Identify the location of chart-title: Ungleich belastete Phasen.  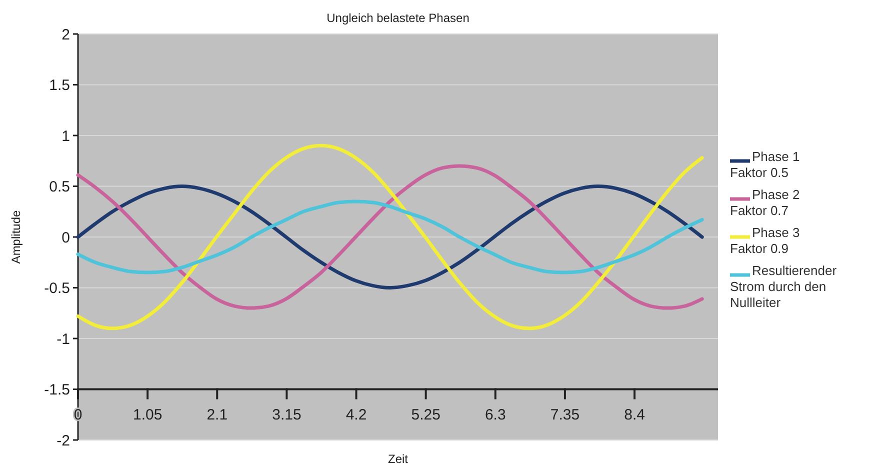
(398, 18).